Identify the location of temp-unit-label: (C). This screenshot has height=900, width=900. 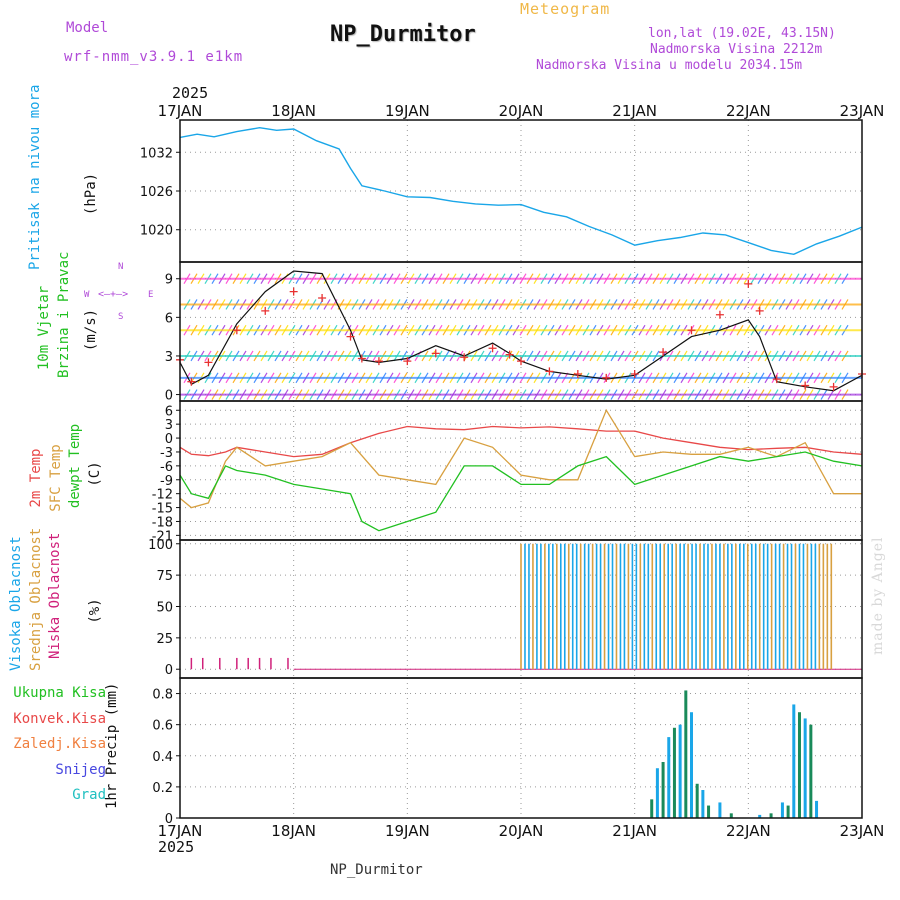
(95, 474).